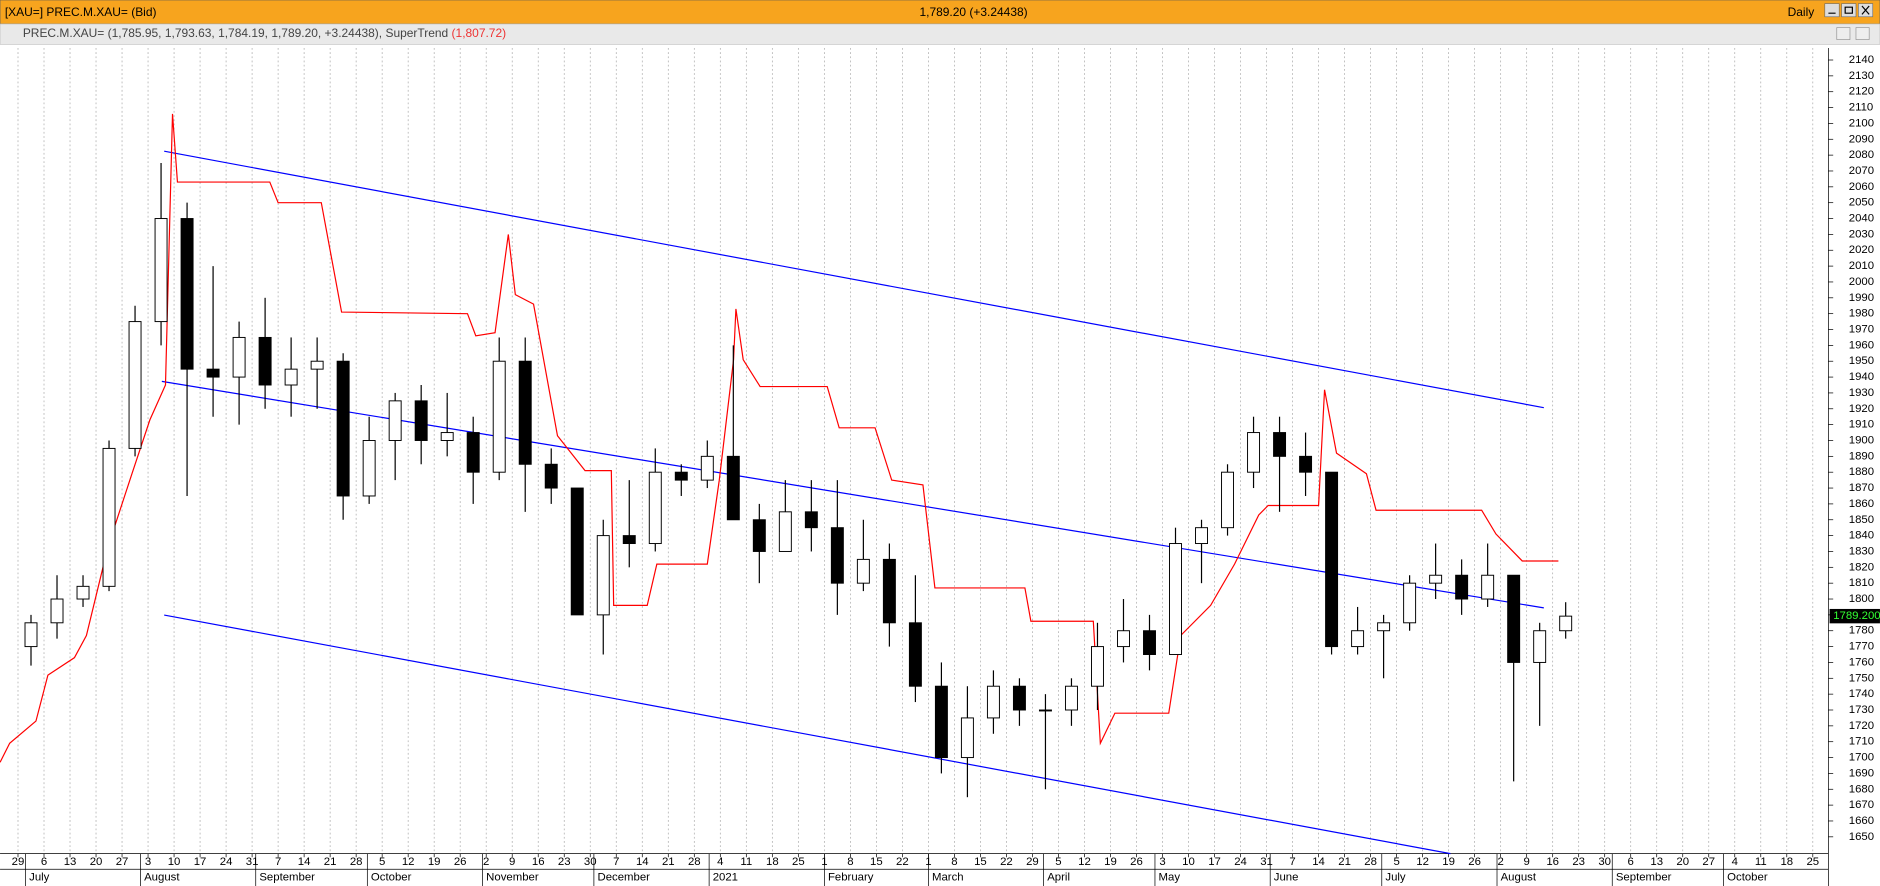 The width and height of the screenshot is (1880, 886). I want to click on month-label: November, so click(512, 878).